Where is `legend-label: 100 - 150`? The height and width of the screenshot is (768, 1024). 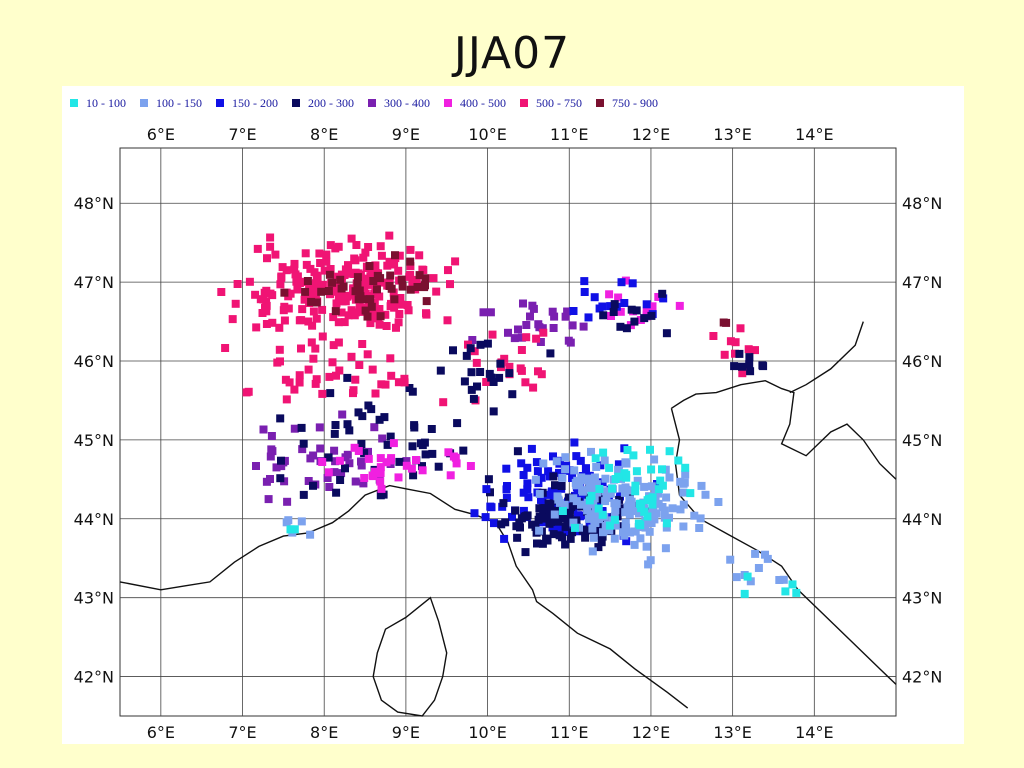 legend-label: 100 - 150 is located at coordinates (179, 102).